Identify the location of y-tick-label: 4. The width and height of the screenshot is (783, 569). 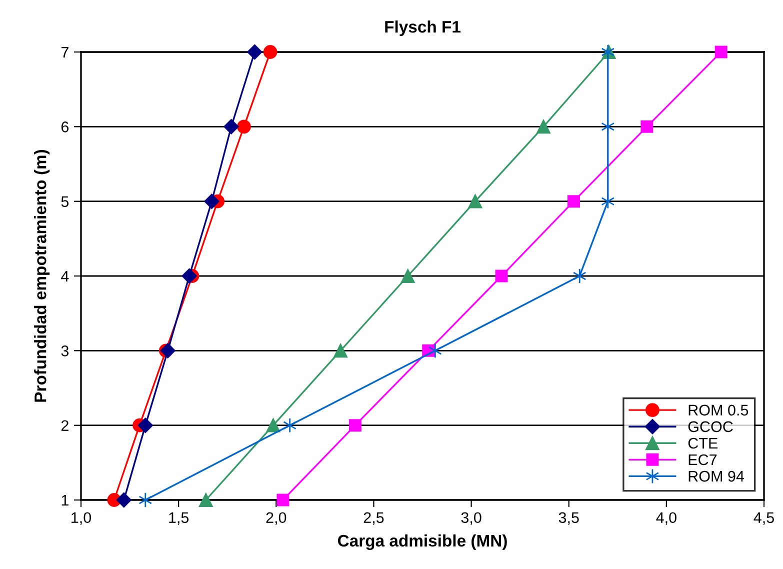
(65, 276).